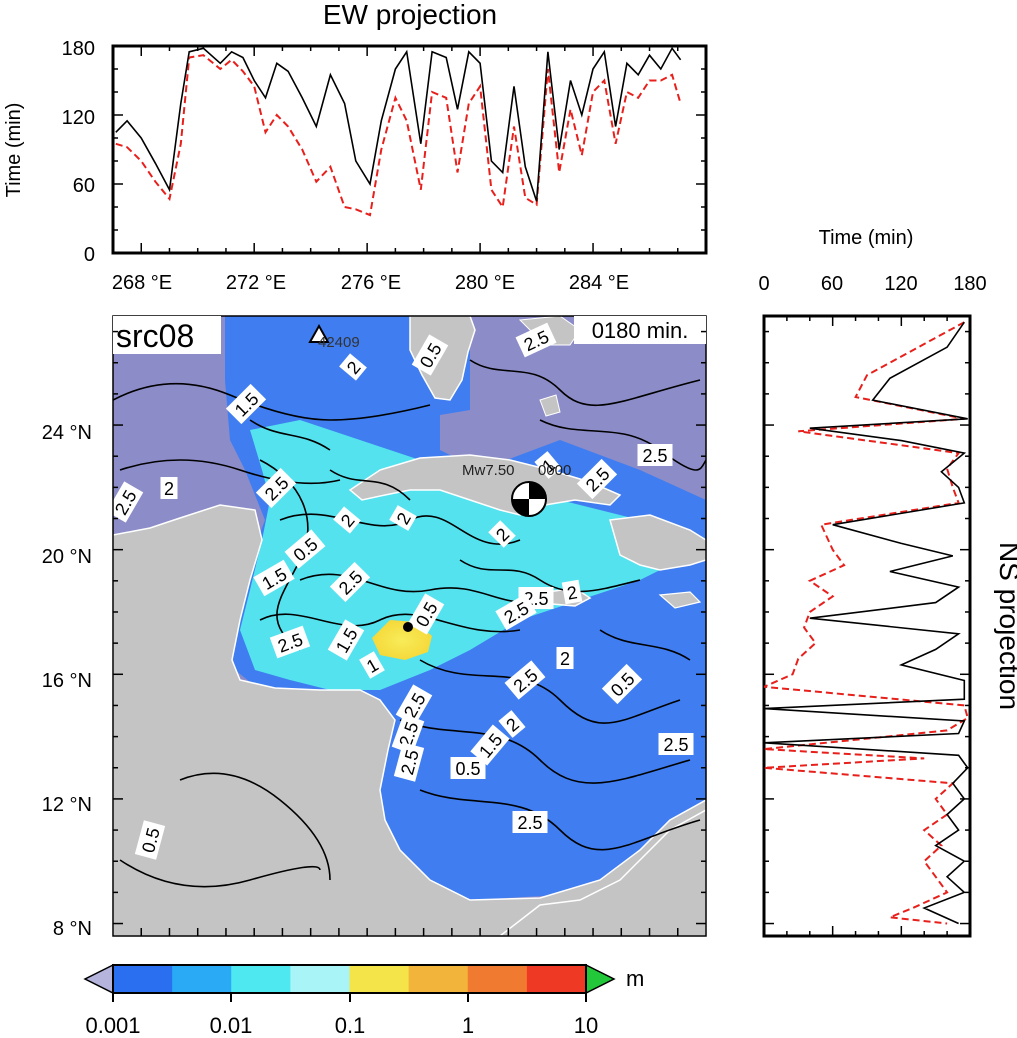  I want to click on ns-series-black, so click(866, 623).